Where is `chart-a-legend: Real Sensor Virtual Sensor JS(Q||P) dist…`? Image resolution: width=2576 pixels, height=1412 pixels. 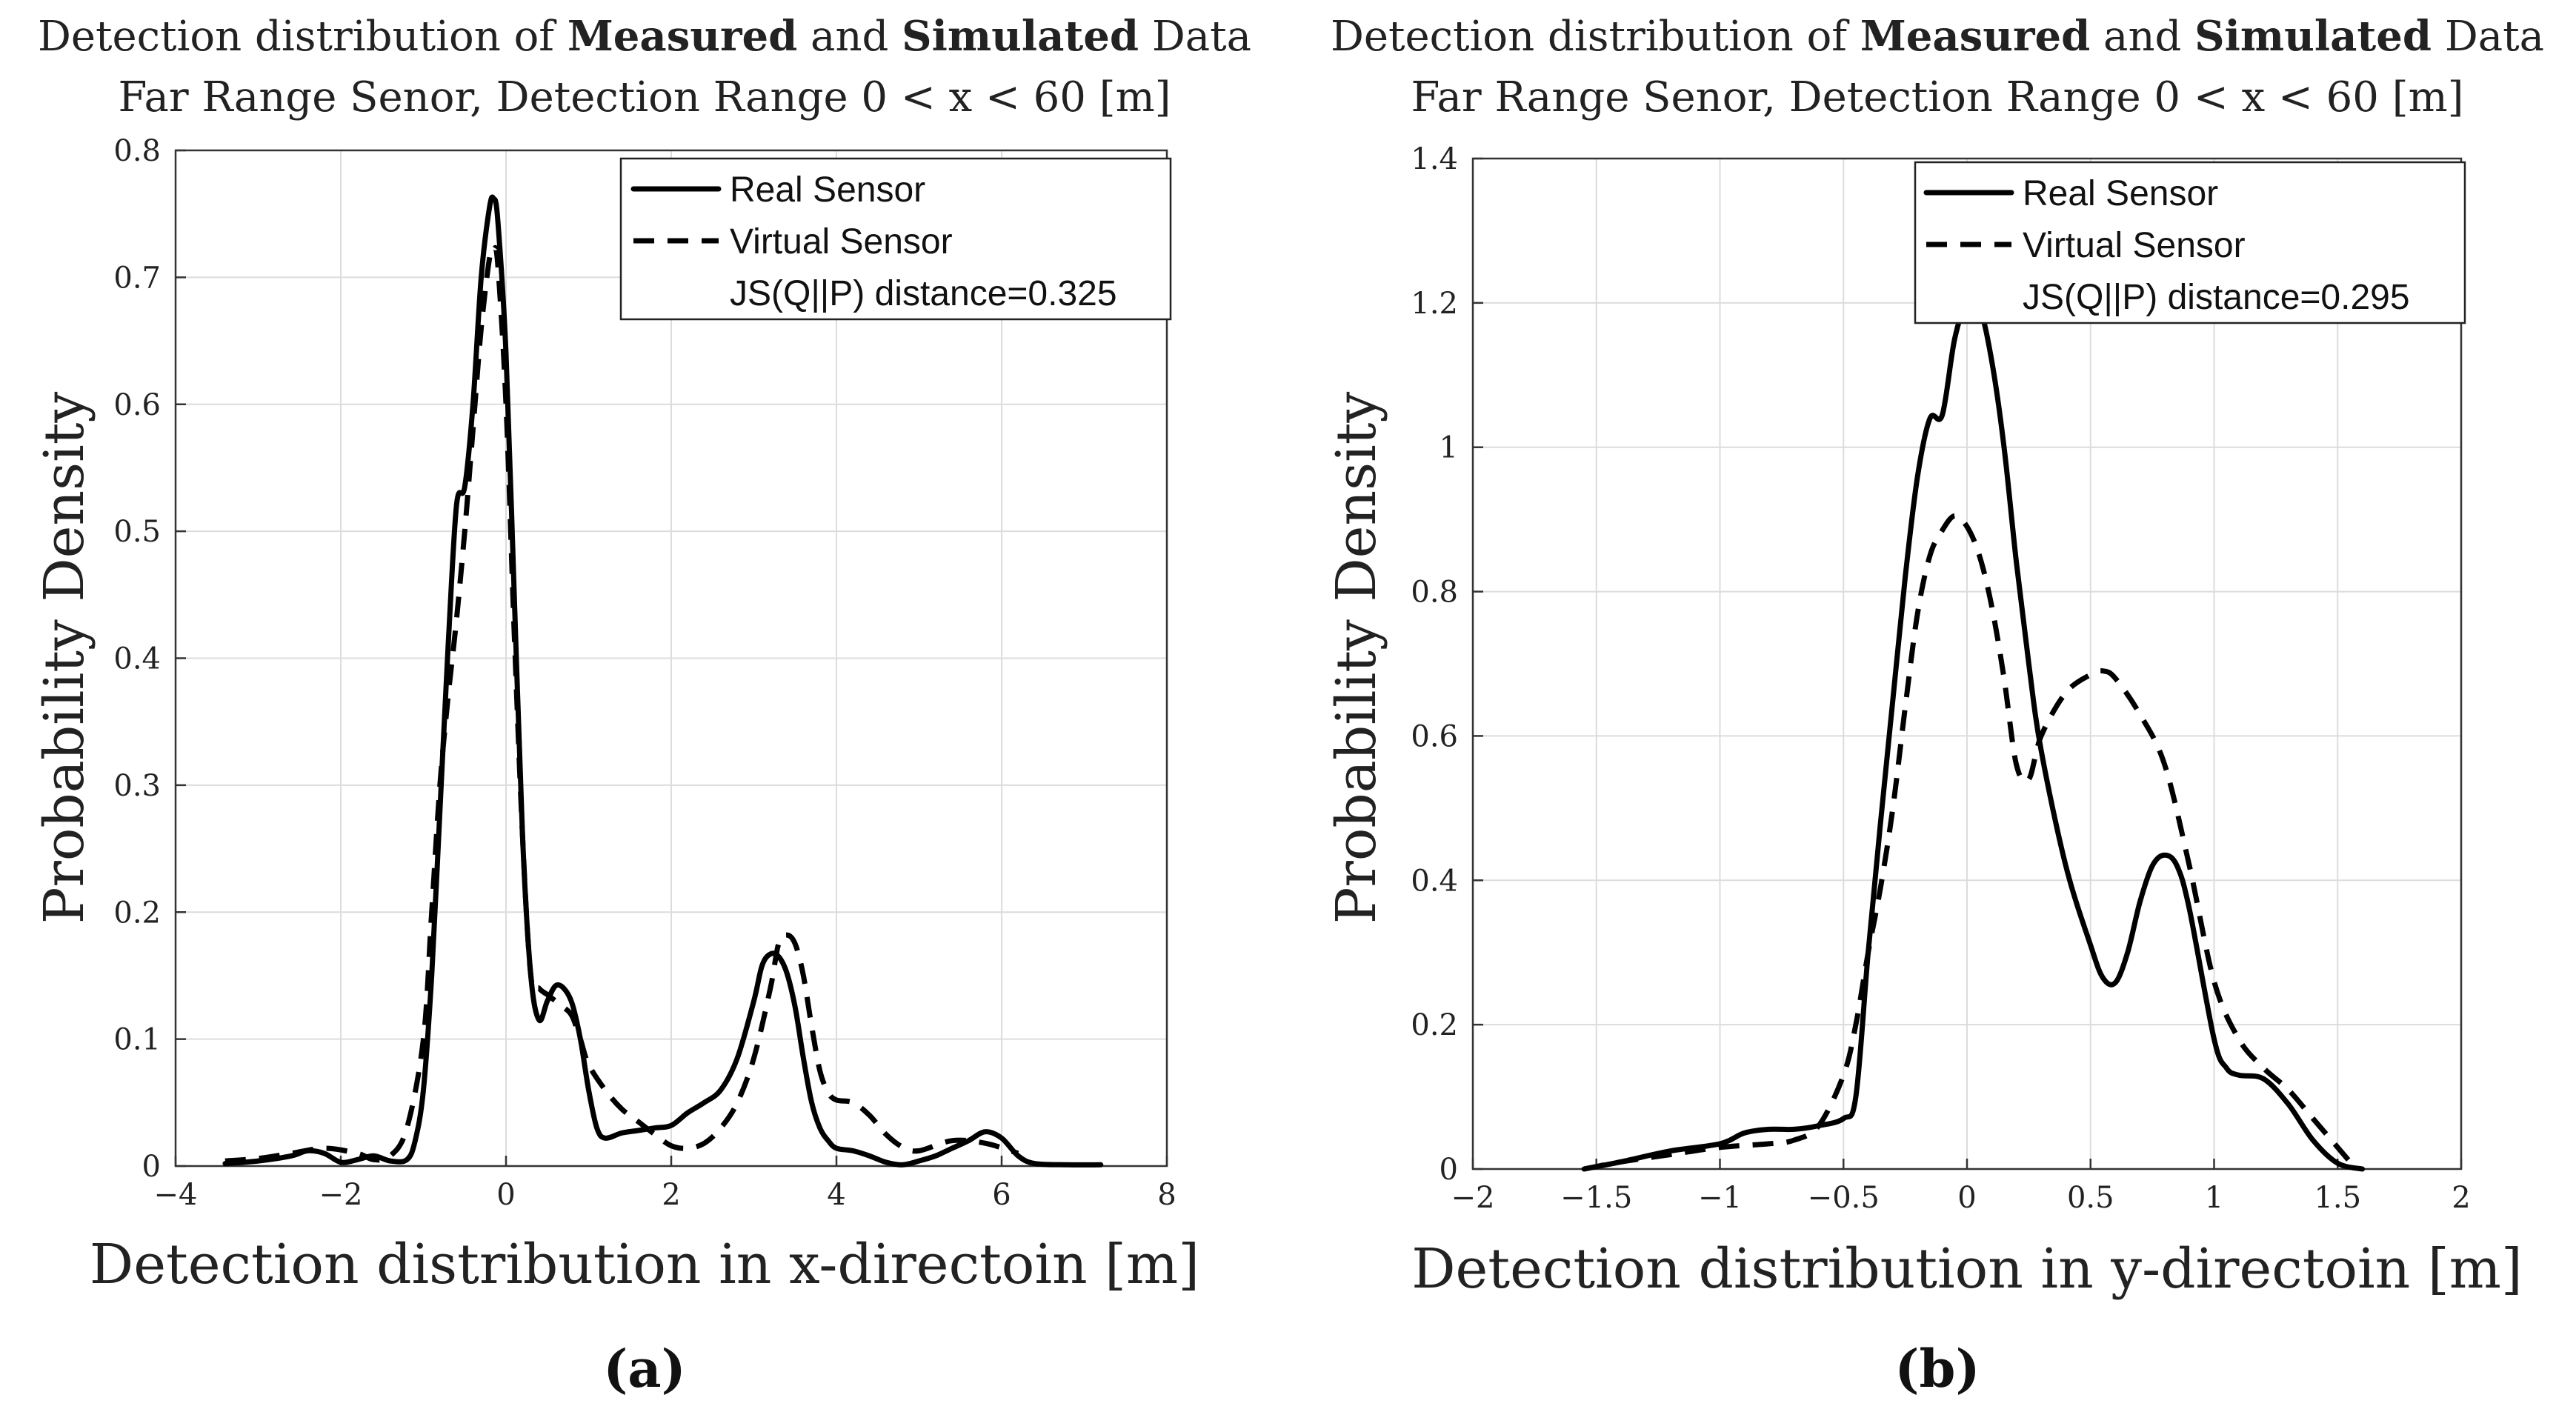 chart-a-legend: Real Sensor Virtual Sensor JS(Q||P) dist… is located at coordinates (895, 239).